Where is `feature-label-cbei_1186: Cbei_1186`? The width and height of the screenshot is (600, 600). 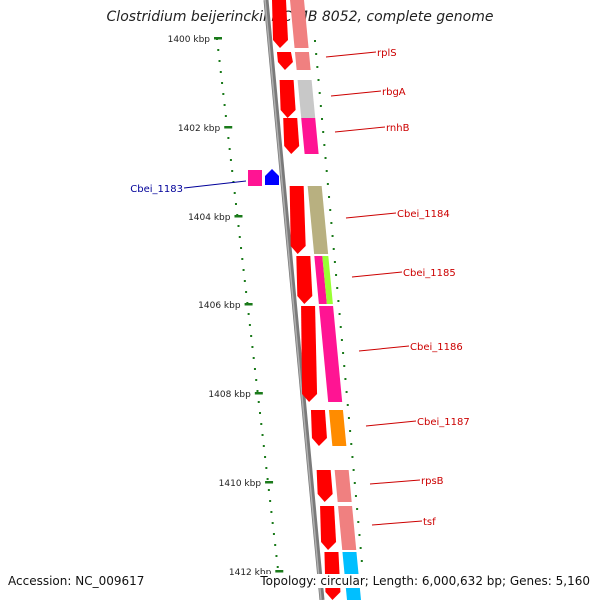
feature-label-cbei_1186: Cbei_1186 is located at coordinates (436, 347).